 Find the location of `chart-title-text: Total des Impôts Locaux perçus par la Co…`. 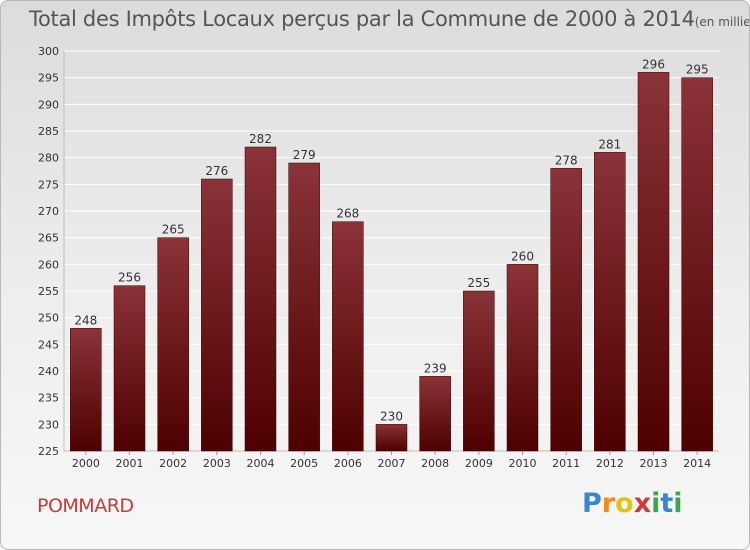

chart-title-text: Total des Impôts Locaux perçus par la Co… is located at coordinates (362, 19).